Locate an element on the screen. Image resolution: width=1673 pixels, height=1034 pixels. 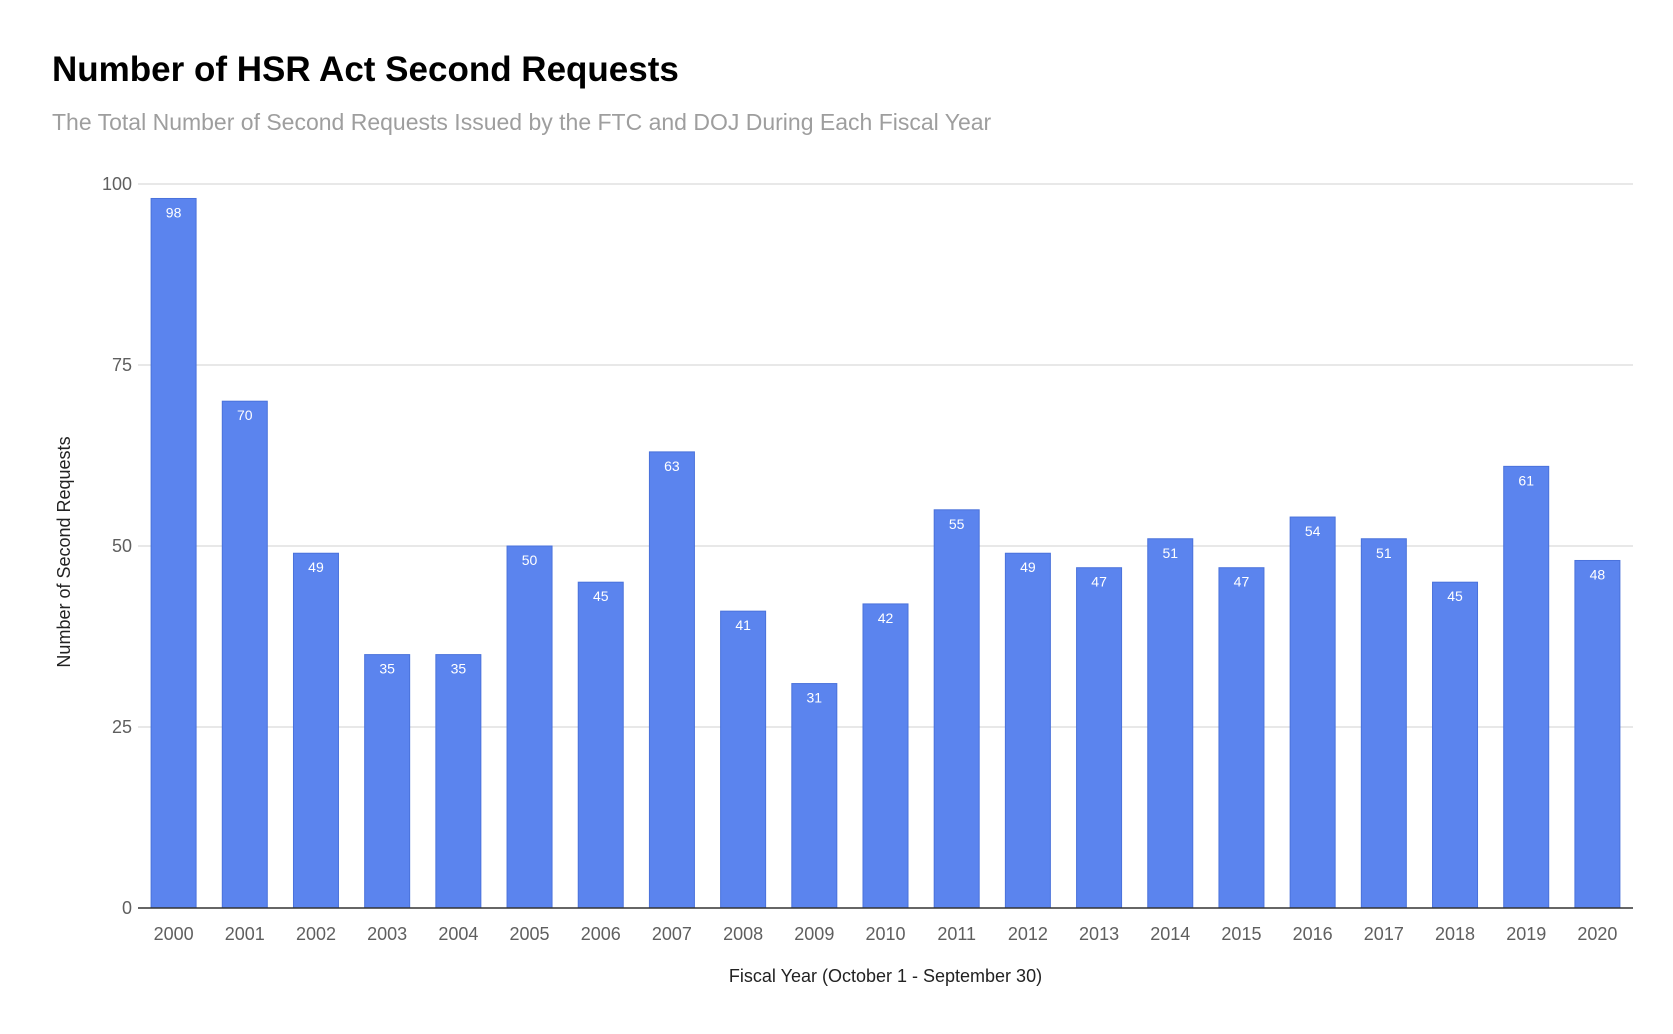
bar-2020 is located at coordinates (1597, 734).